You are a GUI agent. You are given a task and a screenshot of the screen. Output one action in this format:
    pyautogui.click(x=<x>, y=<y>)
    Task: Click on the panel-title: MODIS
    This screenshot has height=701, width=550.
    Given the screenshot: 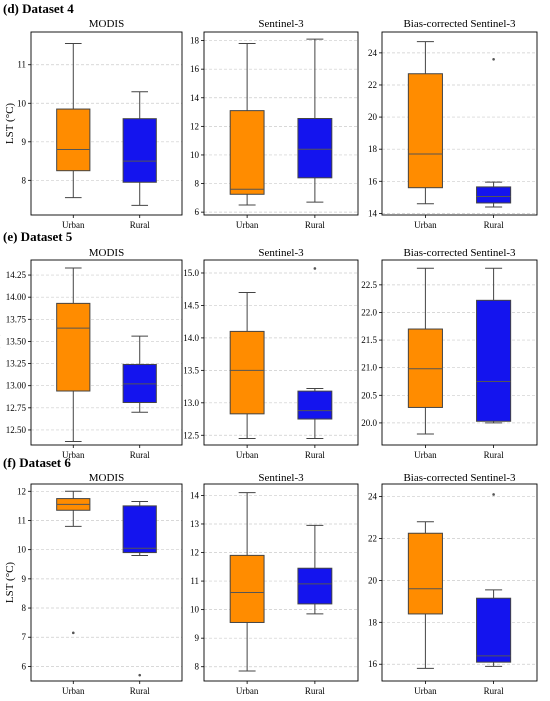 What is the action you would take?
    pyautogui.click(x=106, y=253)
    